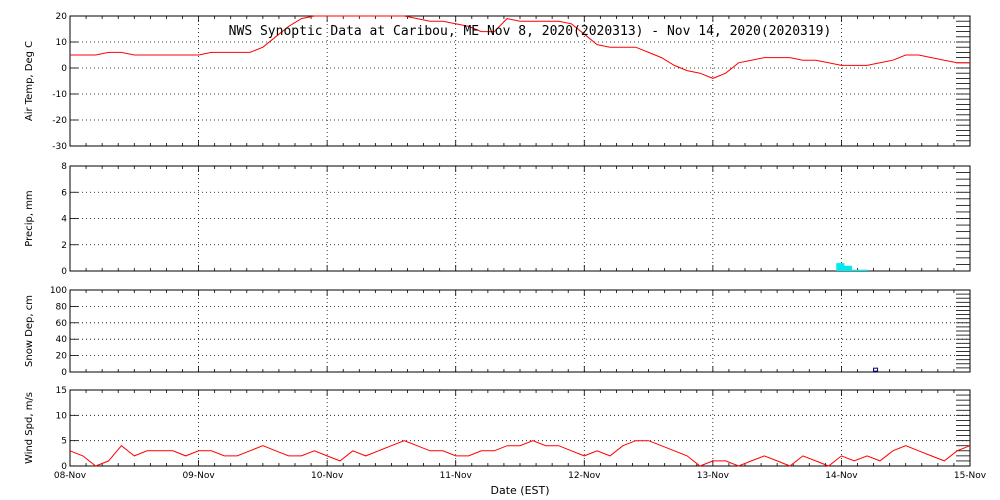 Image resolution: width=1000 pixels, height=500 pixels. I want to click on y-tick-label: -30, so click(59, 147).